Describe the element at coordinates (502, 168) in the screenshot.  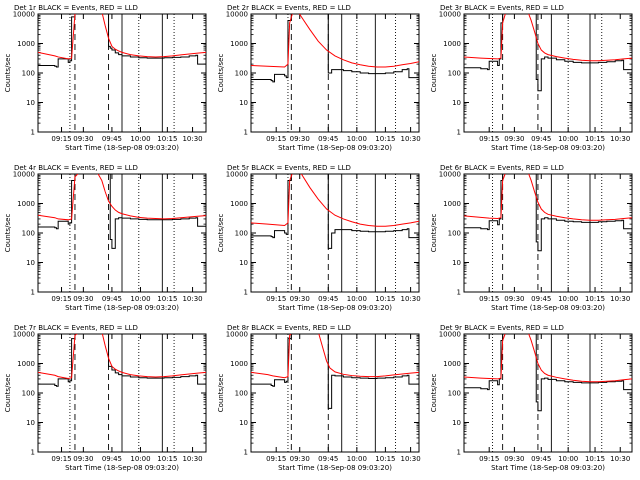
I see `panel-title: Det 6r BLACK = Events, RED = LLD` at that location.